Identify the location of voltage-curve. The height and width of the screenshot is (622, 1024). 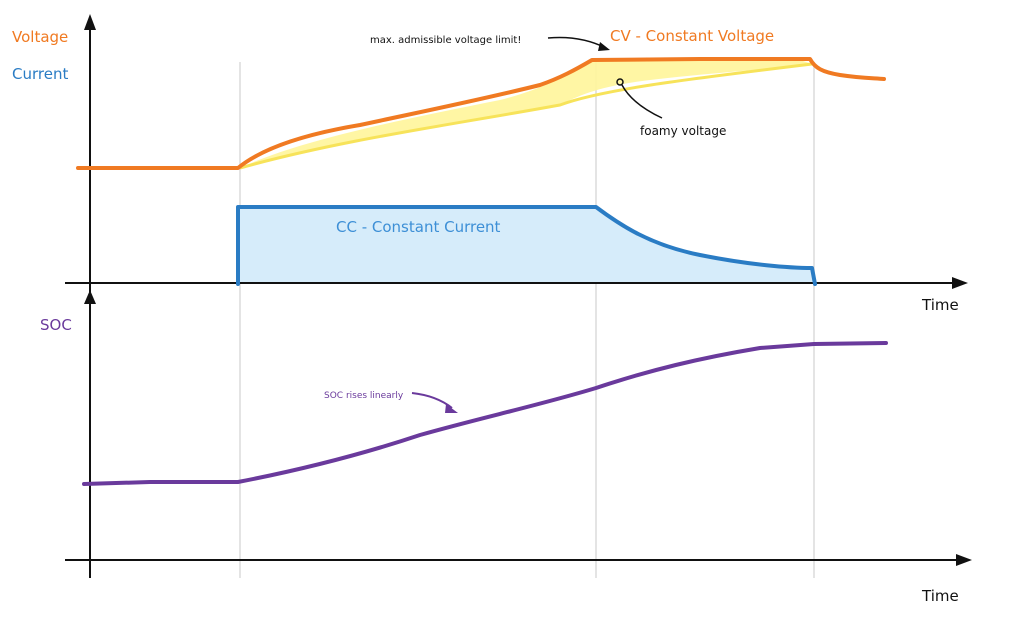
(481, 113).